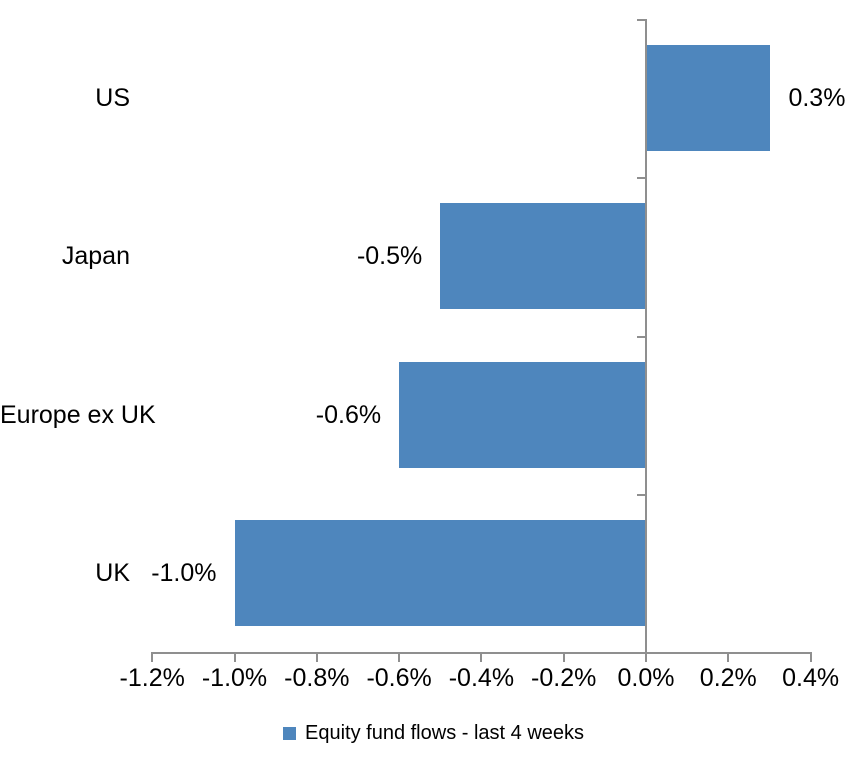 The height and width of the screenshot is (757, 852). What do you see at coordinates (184, 572) in the screenshot?
I see `data-label-uk: -1.0%` at bounding box center [184, 572].